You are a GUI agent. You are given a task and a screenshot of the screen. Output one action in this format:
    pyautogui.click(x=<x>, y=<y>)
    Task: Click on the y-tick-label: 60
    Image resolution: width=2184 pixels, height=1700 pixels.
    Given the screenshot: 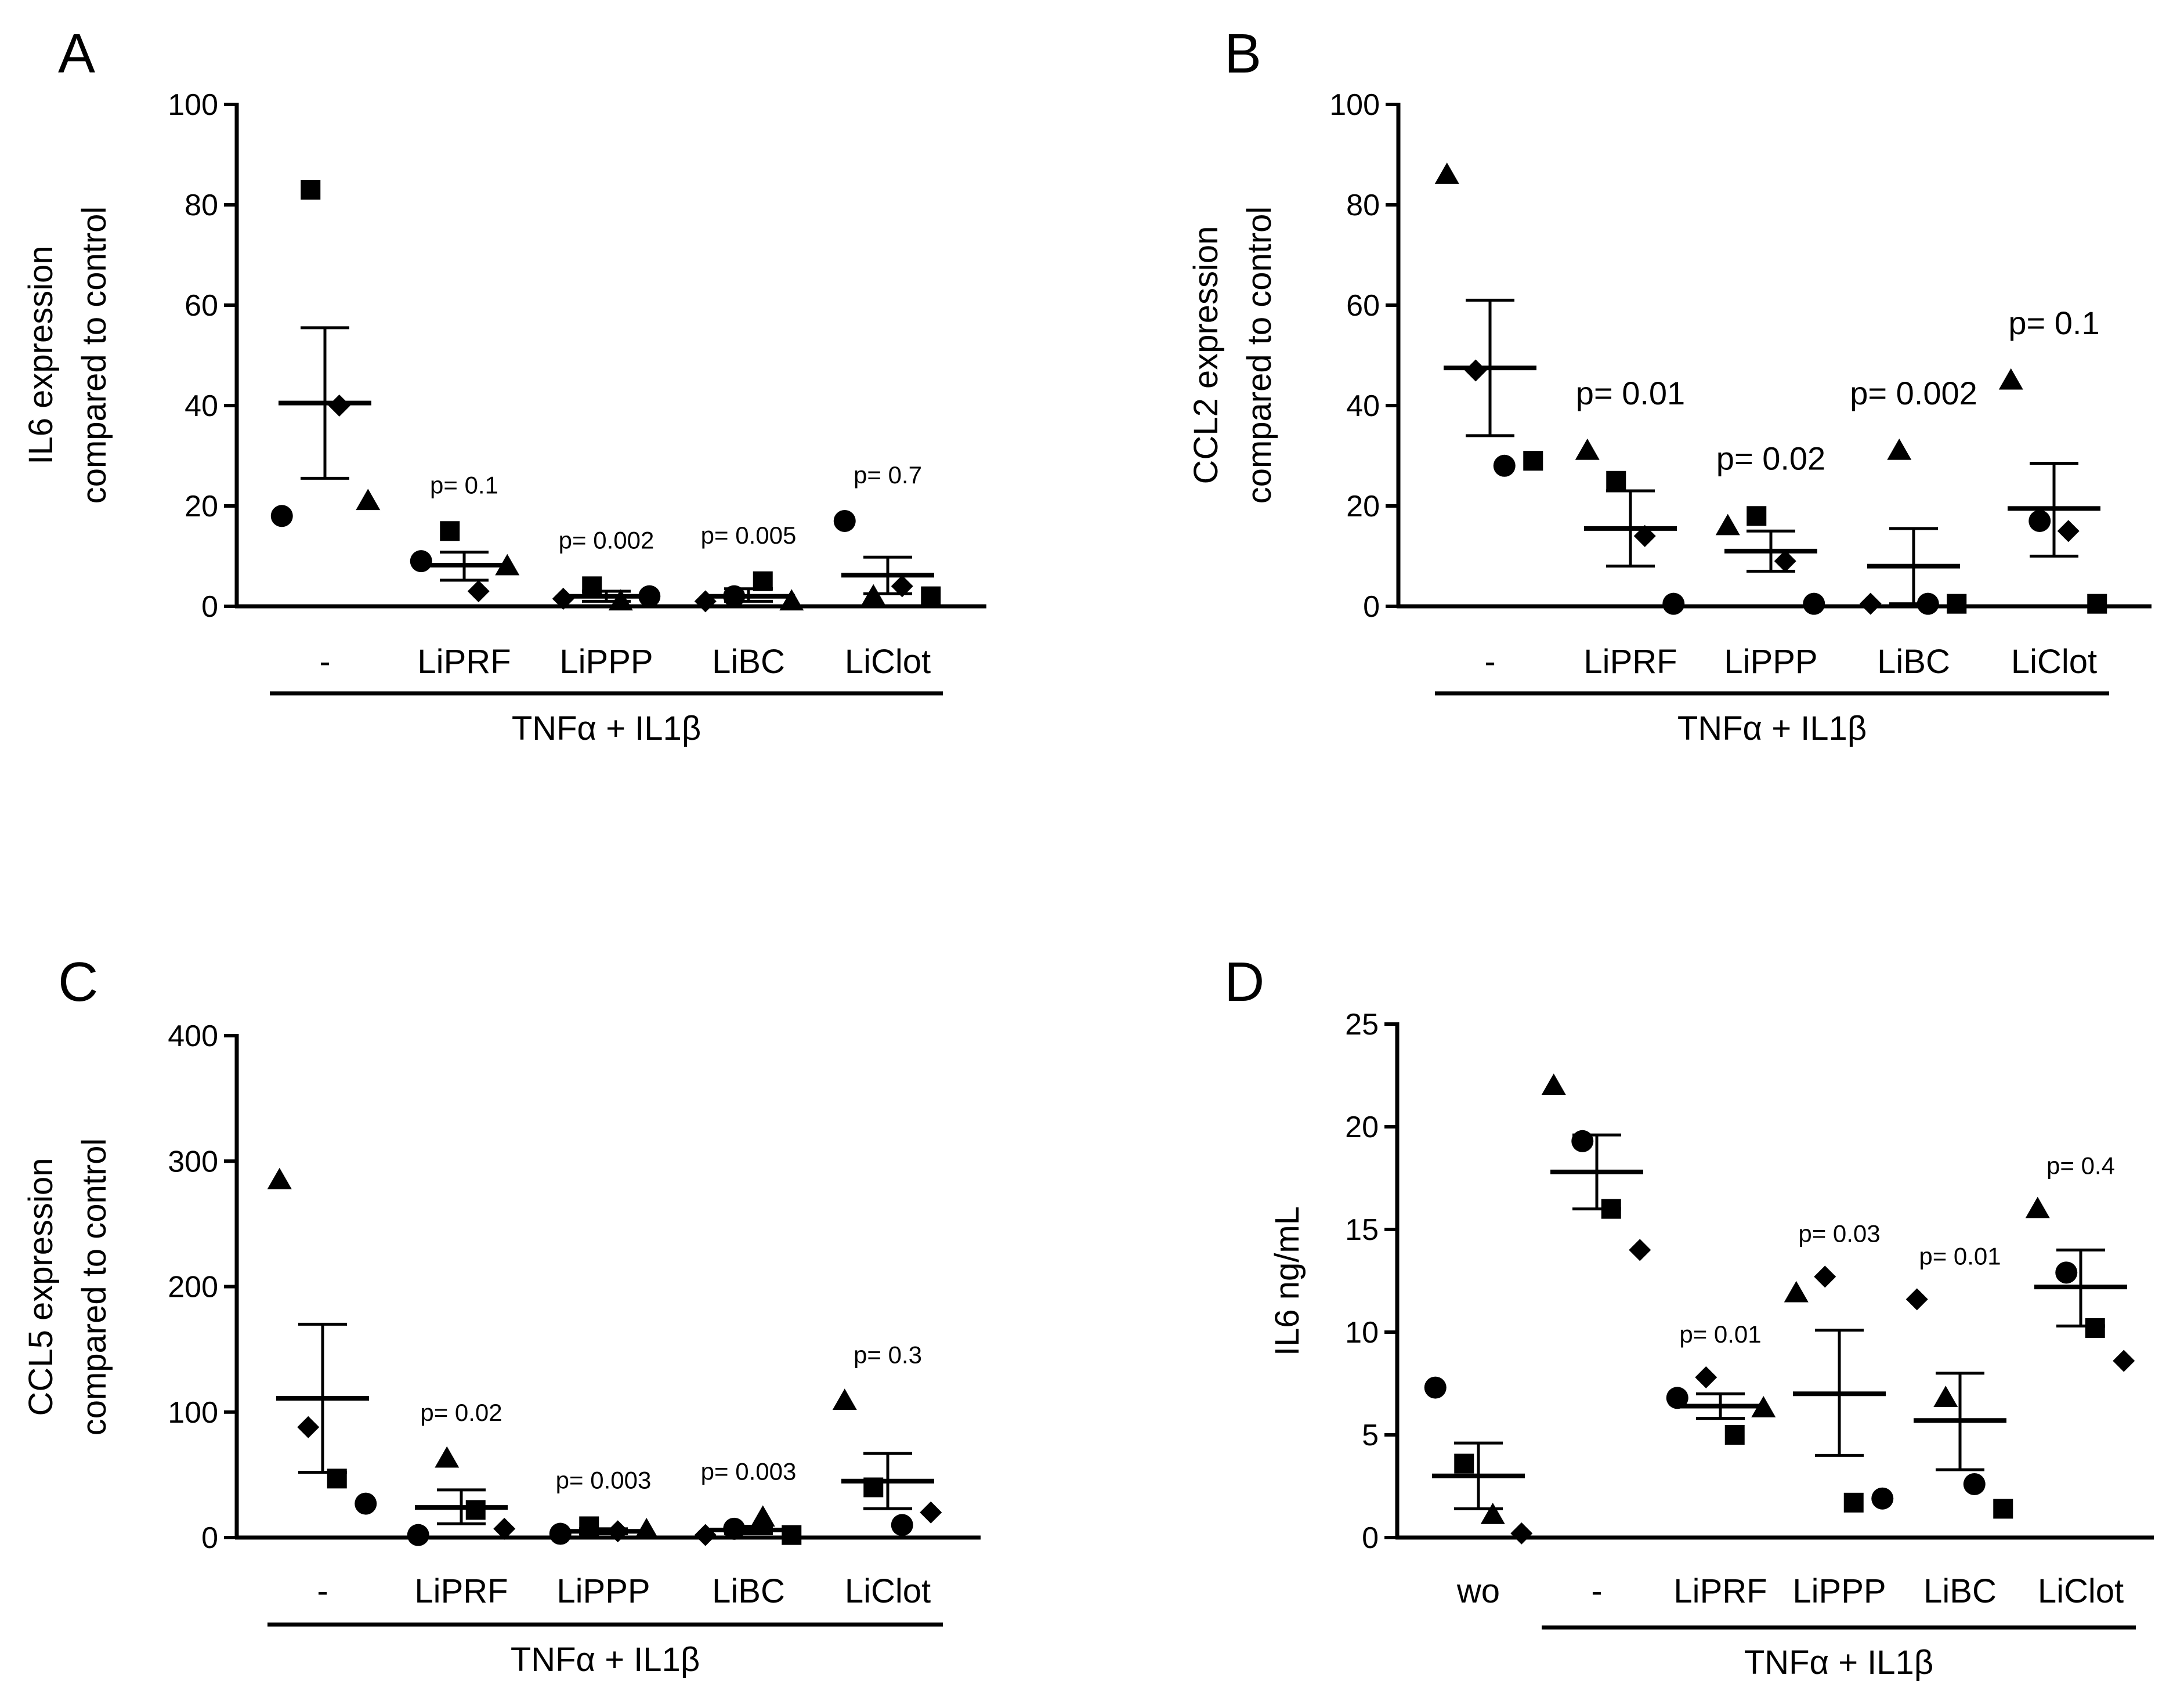 What is the action you would take?
    pyautogui.click(x=1363, y=306)
    